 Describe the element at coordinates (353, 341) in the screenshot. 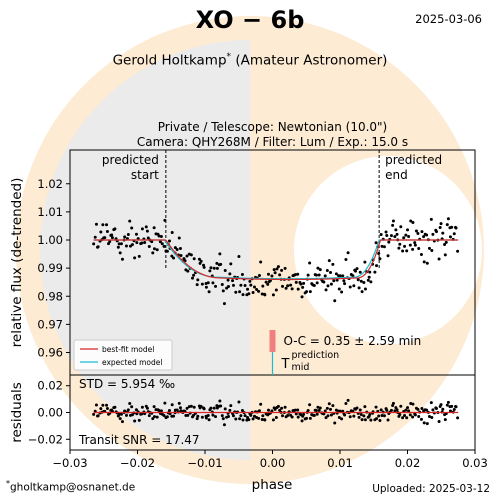

I see `oc-text: O-C = 0.35 ± 2.59 min` at that location.